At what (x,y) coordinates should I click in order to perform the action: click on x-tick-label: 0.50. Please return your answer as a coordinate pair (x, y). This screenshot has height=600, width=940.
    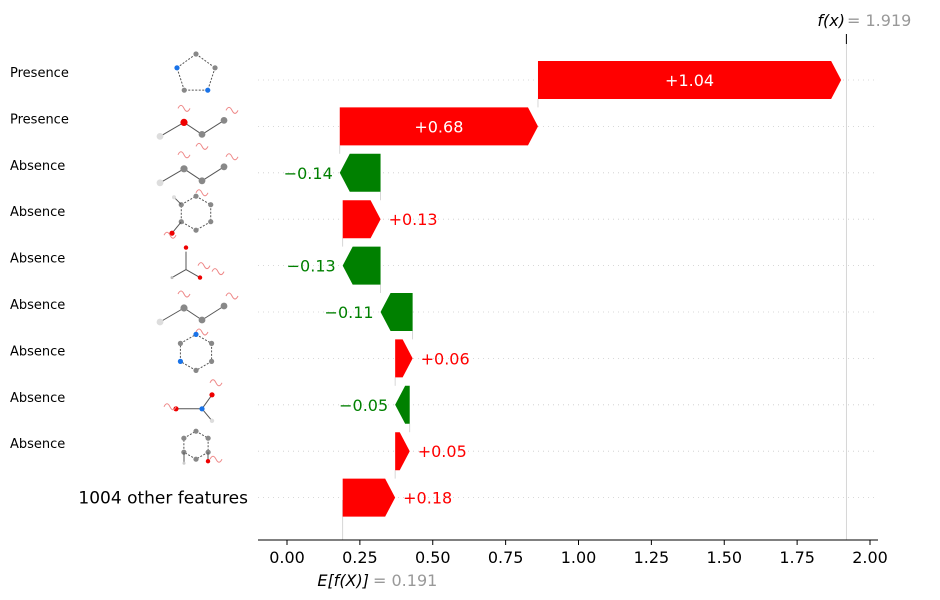
    Looking at the image, I should click on (433, 557).